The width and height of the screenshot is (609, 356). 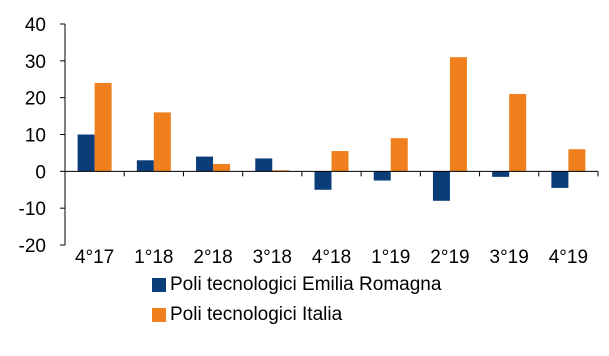 What do you see at coordinates (159, 285) in the screenshot?
I see `legend-swatch-emilia-romagna` at bounding box center [159, 285].